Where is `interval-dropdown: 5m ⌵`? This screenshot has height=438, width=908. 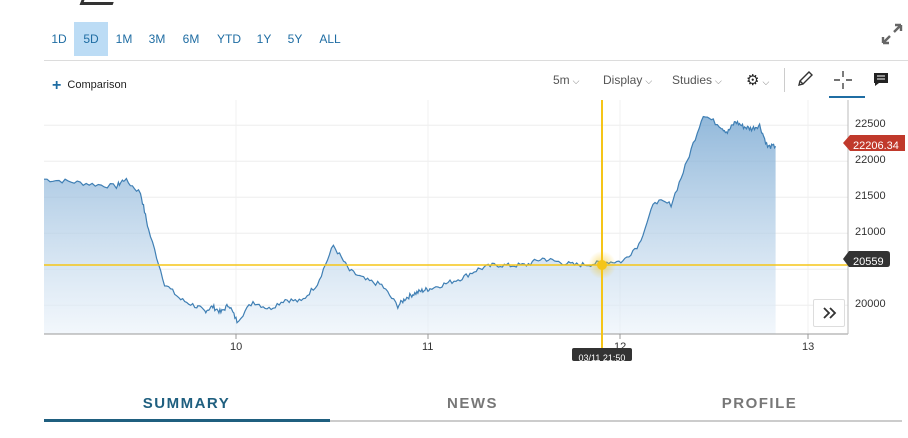 interval-dropdown: 5m ⌵ is located at coordinates (566, 80).